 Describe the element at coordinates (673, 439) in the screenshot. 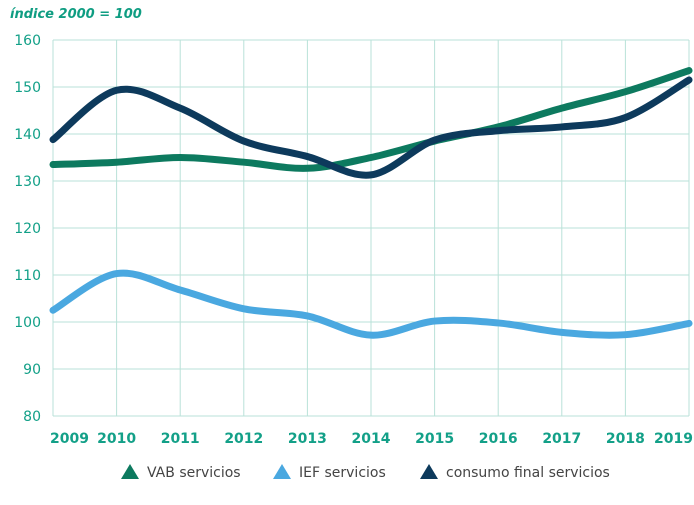

I see `x-tick-label: 2019` at that location.